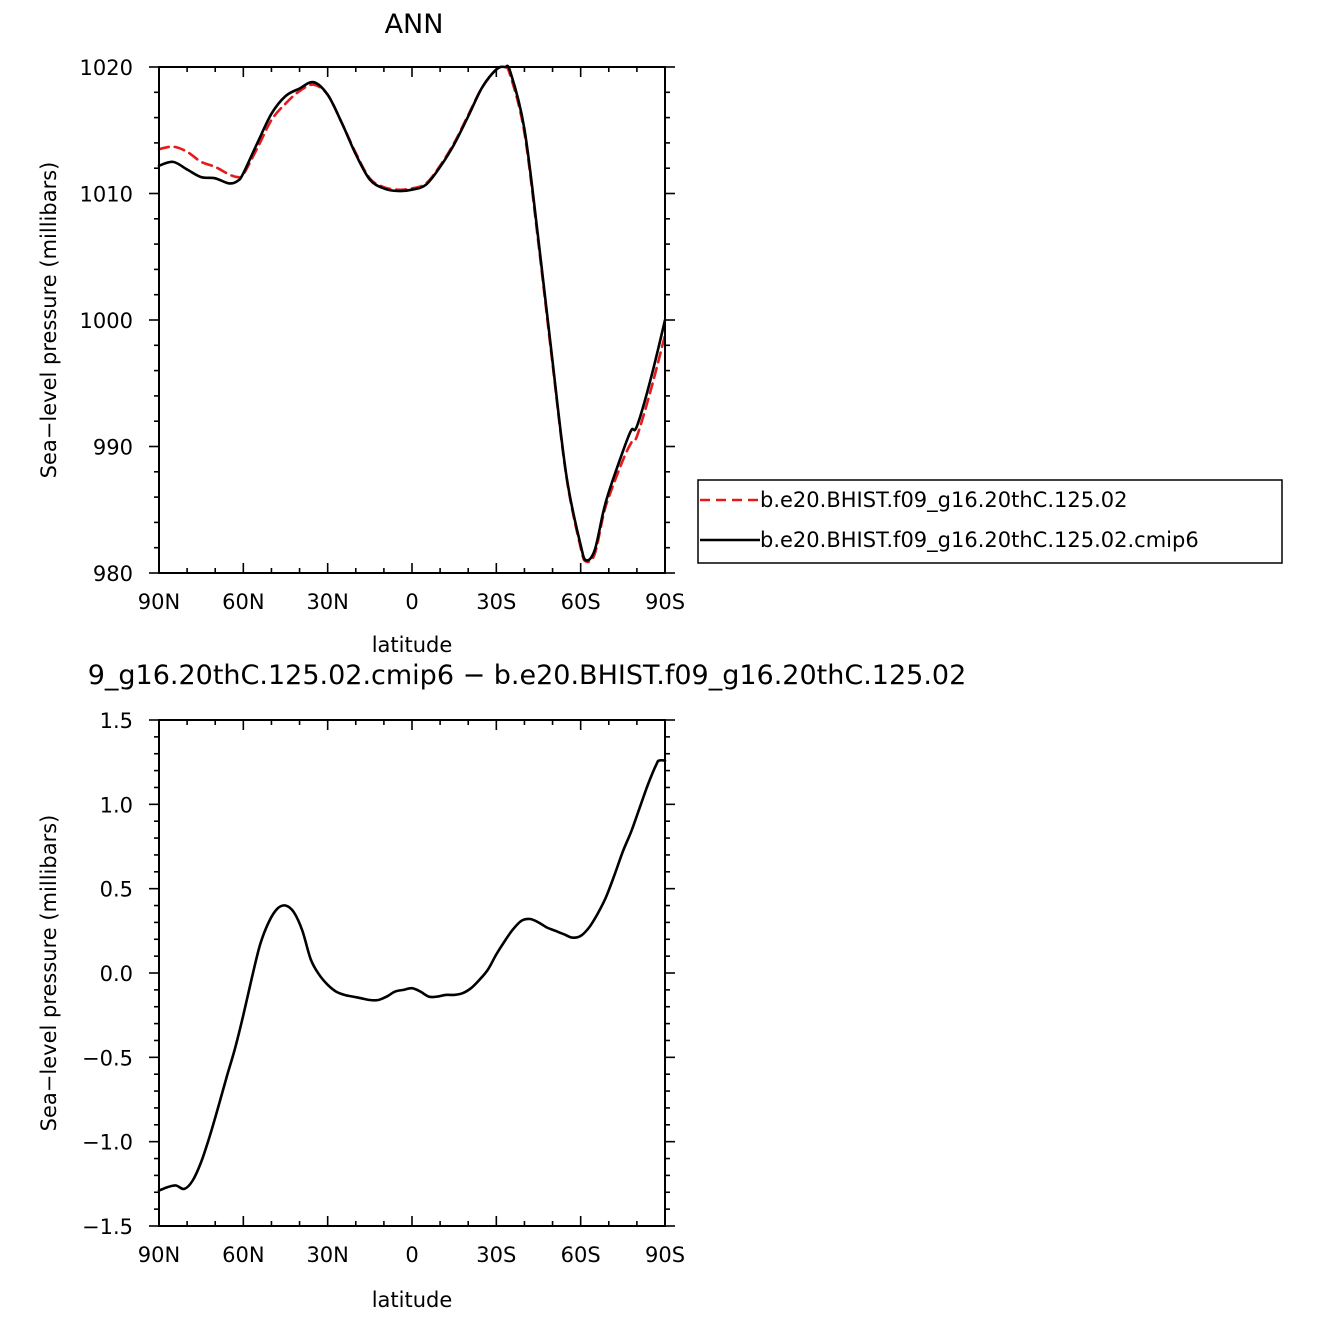 The width and height of the screenshot is (1319, 1319). Describe the element at coordinates (106, 68) in the screenshot. I see `y-tick-label: 1020` at that location.